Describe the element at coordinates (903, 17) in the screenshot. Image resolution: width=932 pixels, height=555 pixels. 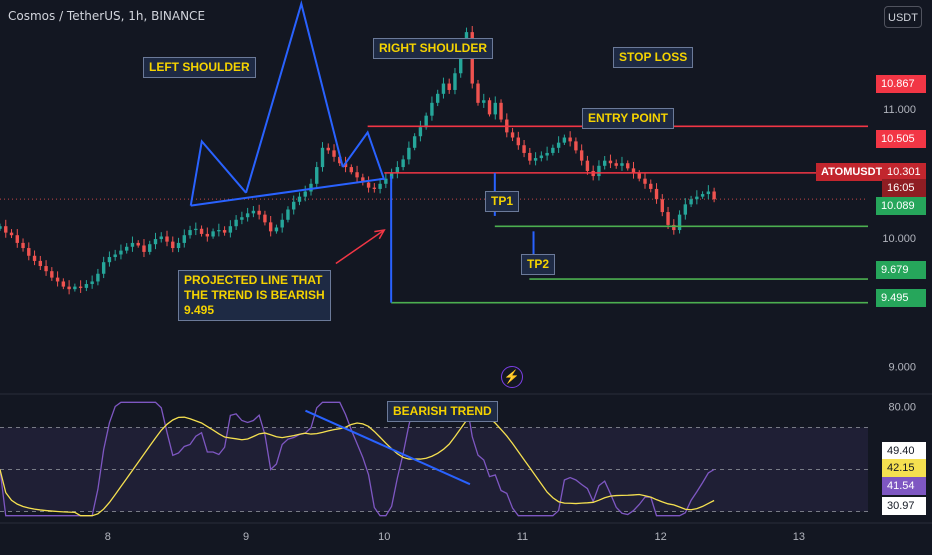
I see `currency-button: USDT` at that location.